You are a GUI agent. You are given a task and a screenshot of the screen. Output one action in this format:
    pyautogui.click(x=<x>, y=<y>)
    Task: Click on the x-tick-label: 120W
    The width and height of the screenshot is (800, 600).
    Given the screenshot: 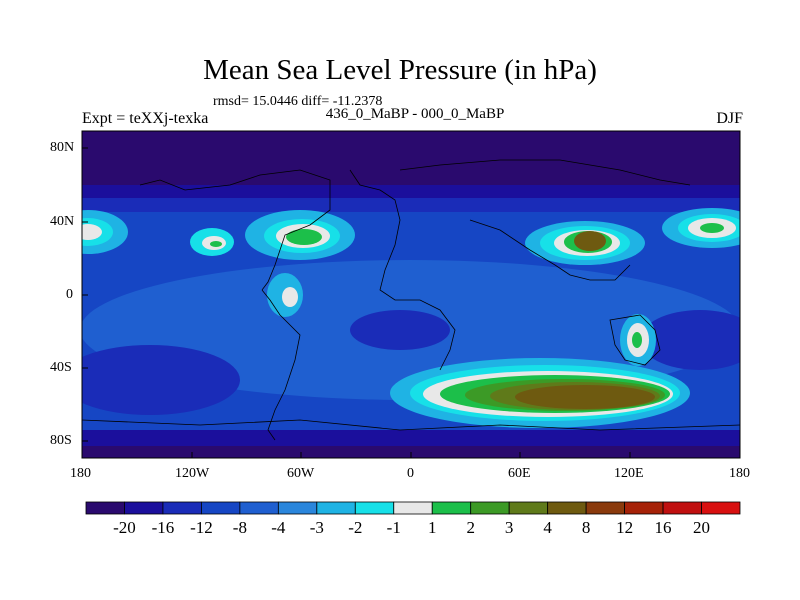 What is the action you would take?
    pyautogui.click(x=192, y=473)
    